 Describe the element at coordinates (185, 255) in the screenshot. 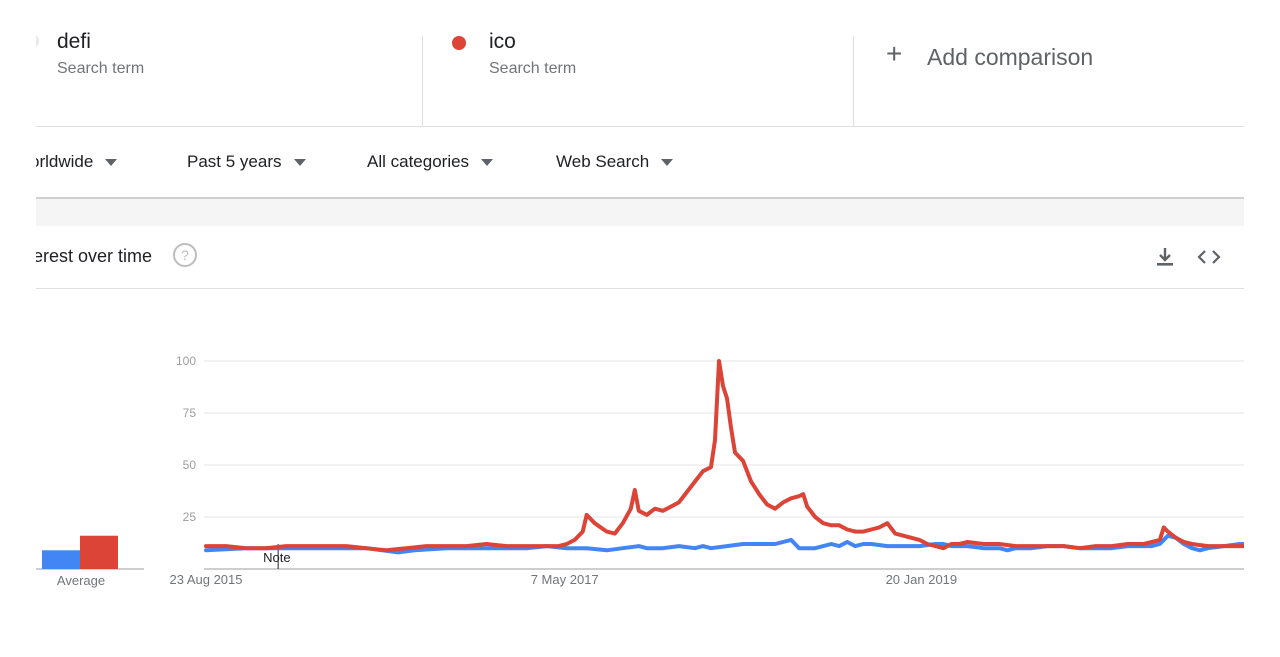

I see `help-circle-icon: ?` at that location.